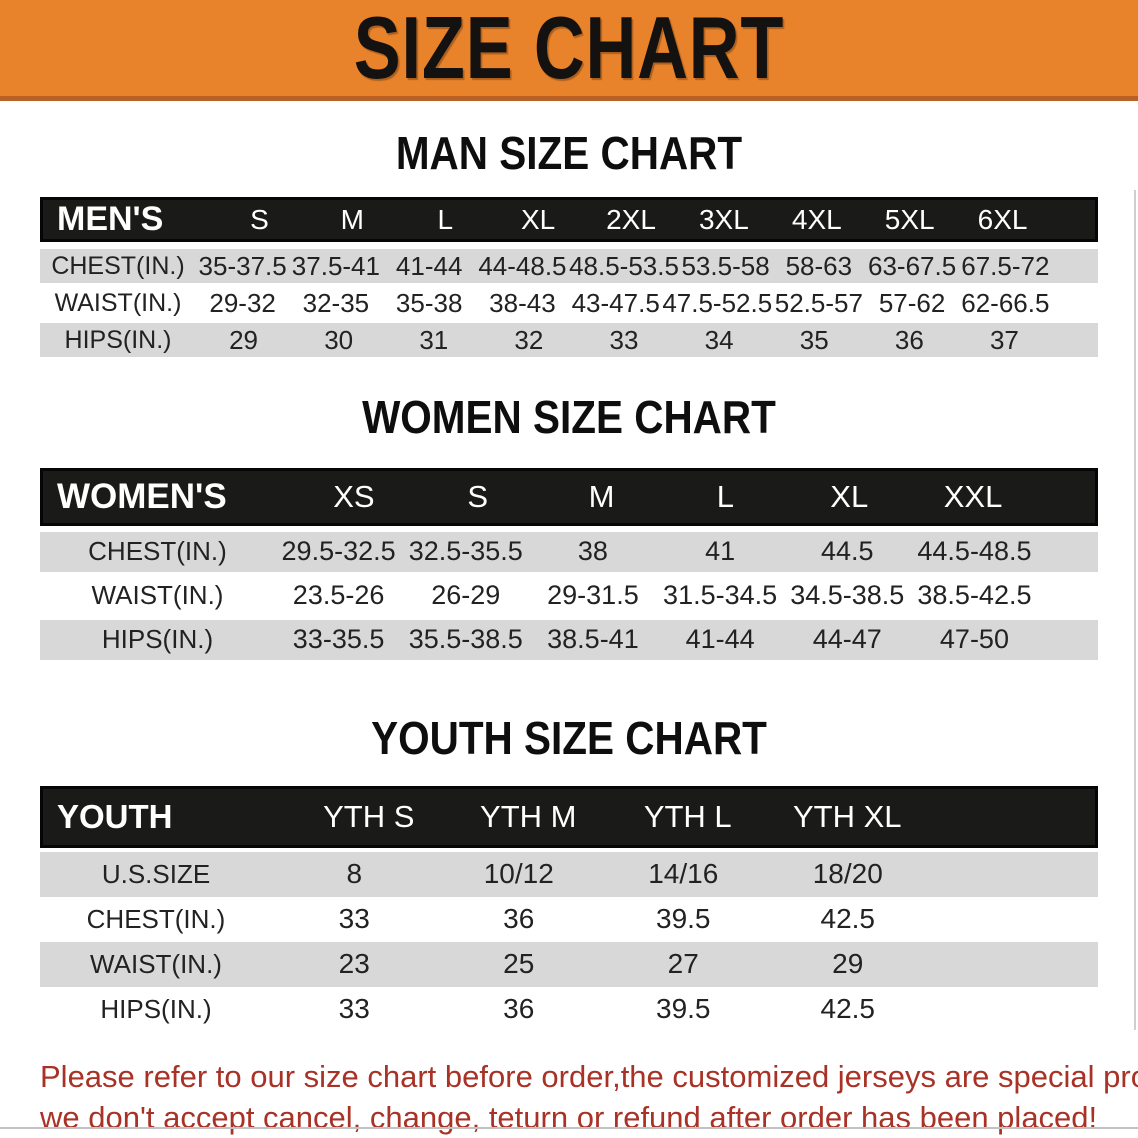  I want to click on women-col-header-xs: XS, so click(354, 496).